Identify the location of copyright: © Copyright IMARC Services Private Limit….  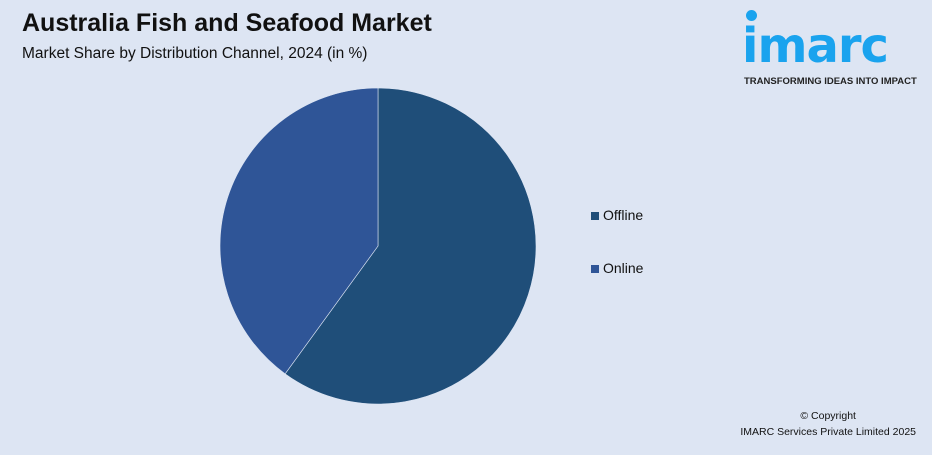
(828, 424).